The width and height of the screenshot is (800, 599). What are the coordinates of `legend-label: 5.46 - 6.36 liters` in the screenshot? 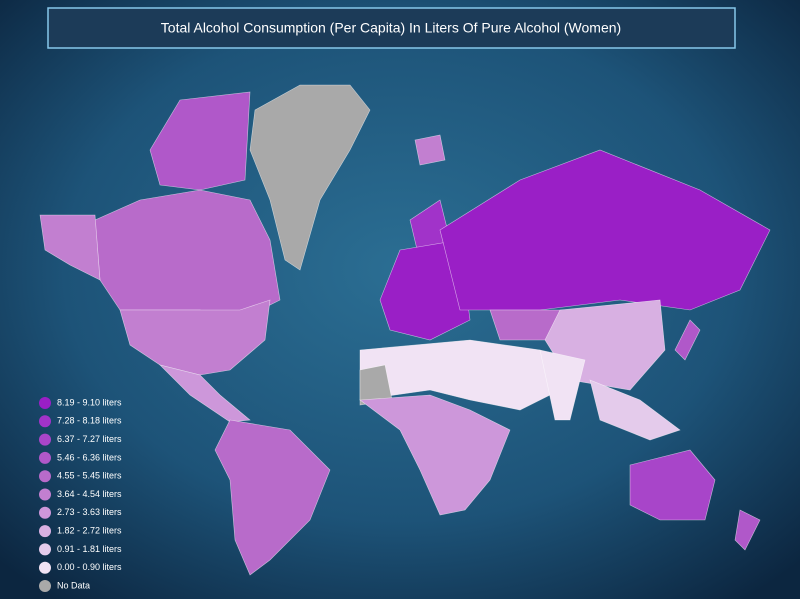 It's located at (89, 457).